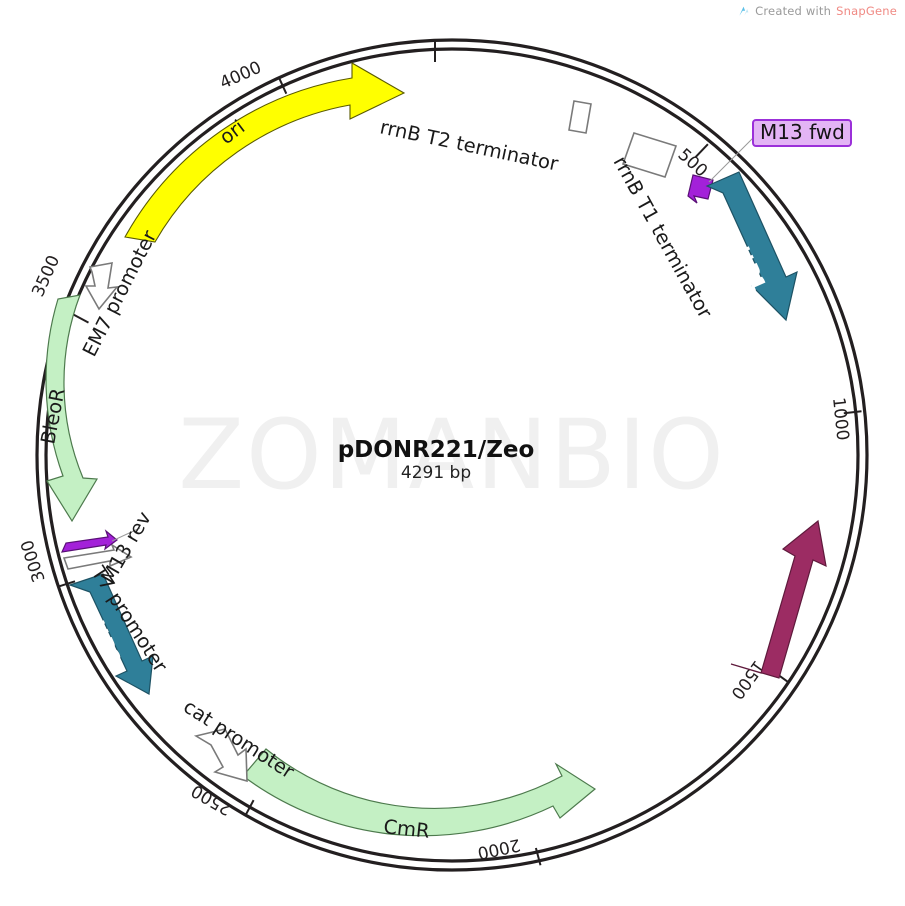  I want to click on feature-m13-fwd-primer: M13 fwd, so click(769, 161).